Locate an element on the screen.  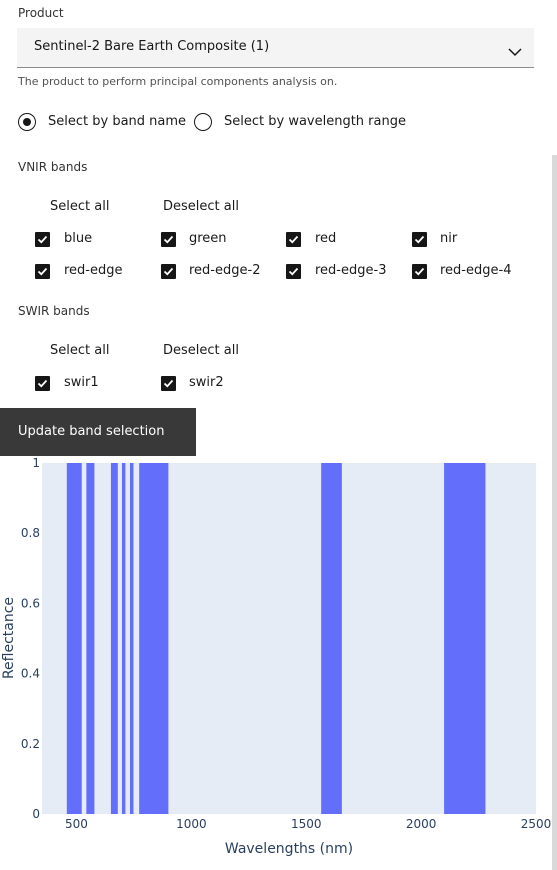
radio-selected-icon is located at coordinates (27, 122).